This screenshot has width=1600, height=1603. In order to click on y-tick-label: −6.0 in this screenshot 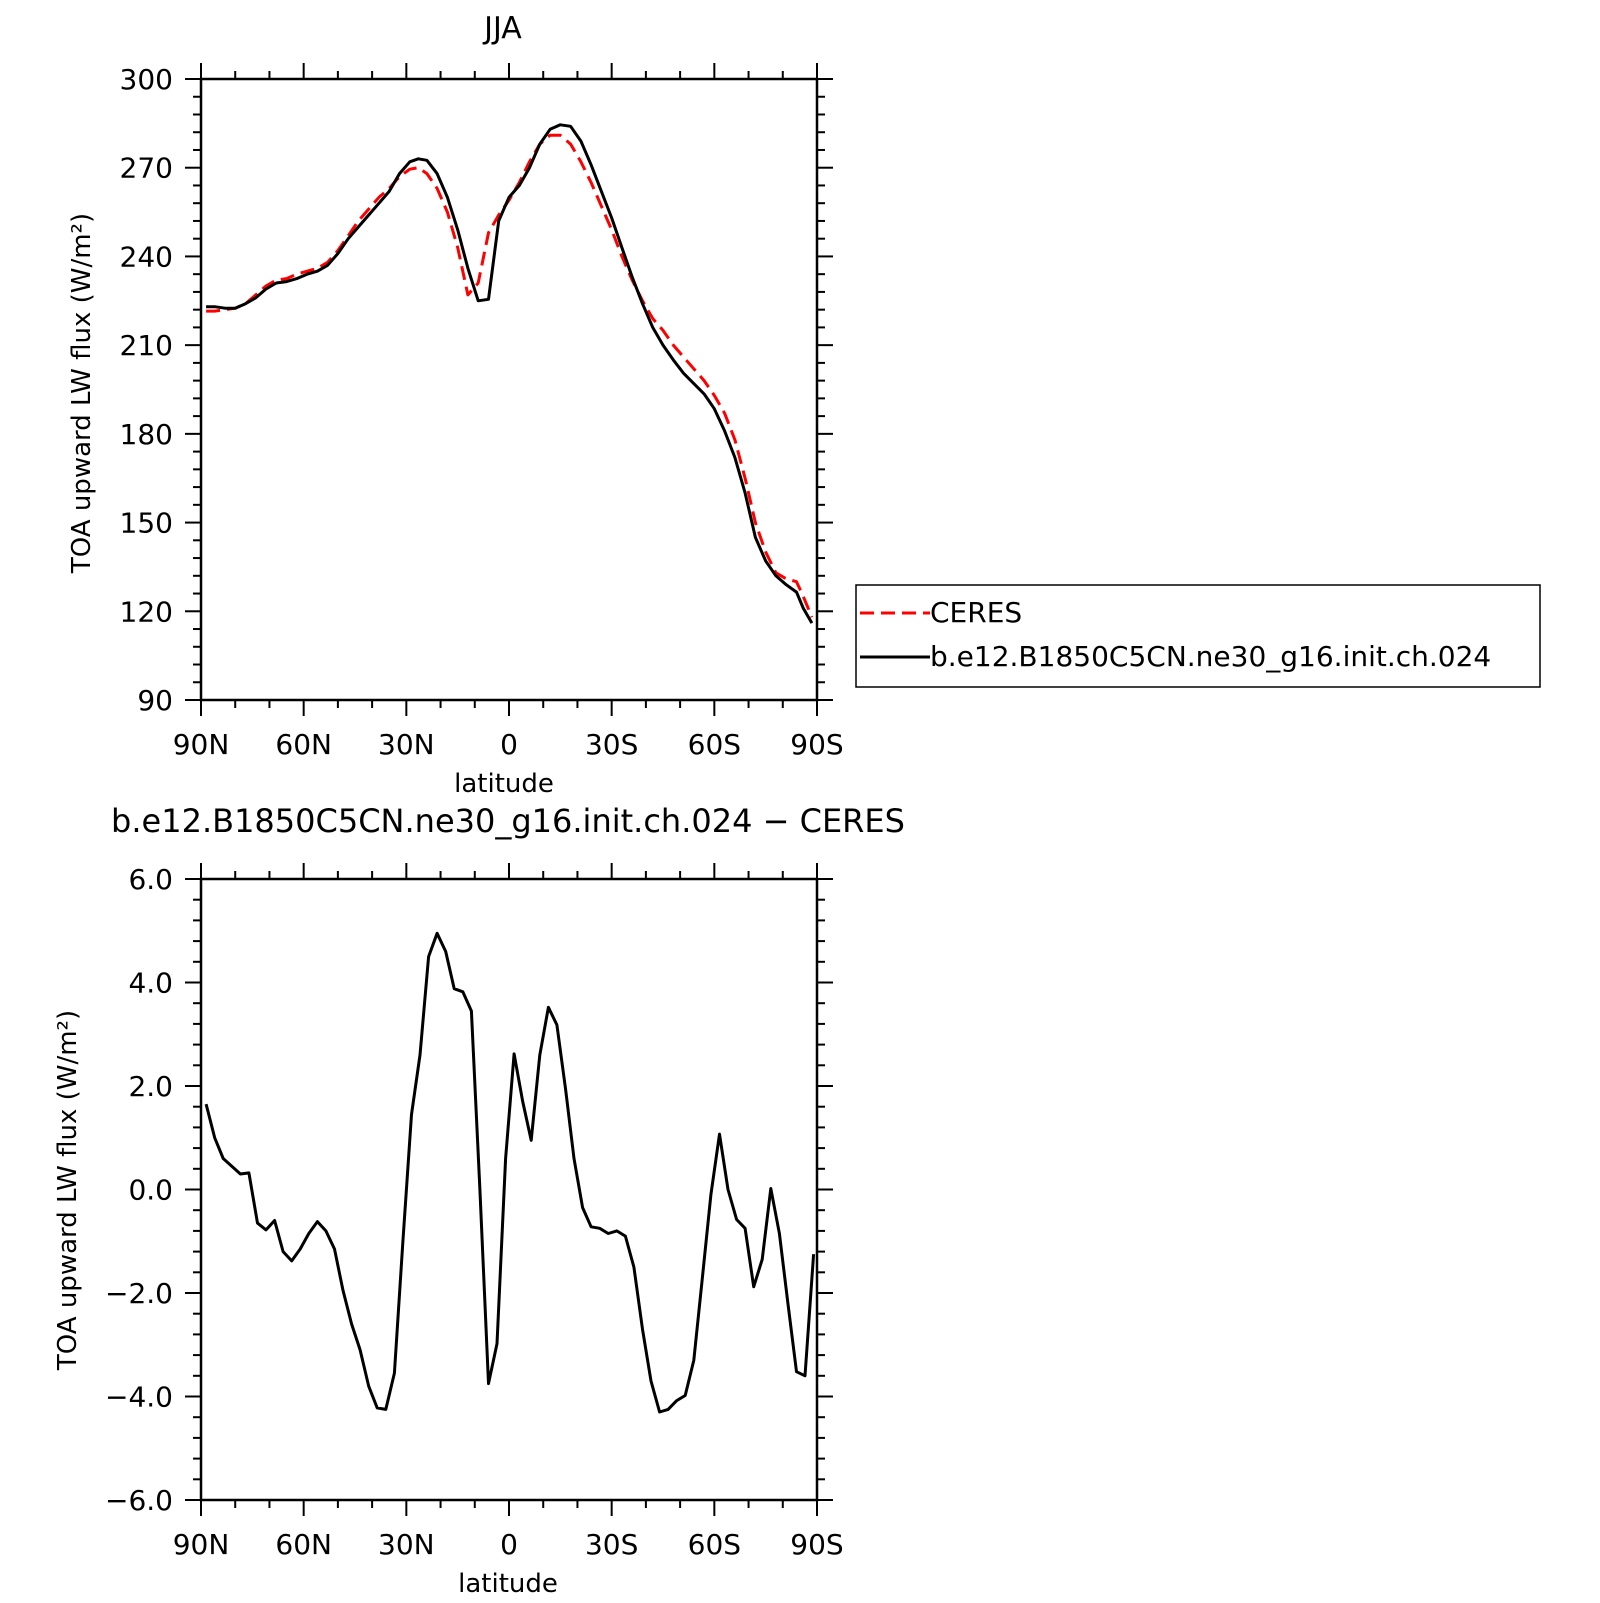, I will do `click(139, 1500)`.